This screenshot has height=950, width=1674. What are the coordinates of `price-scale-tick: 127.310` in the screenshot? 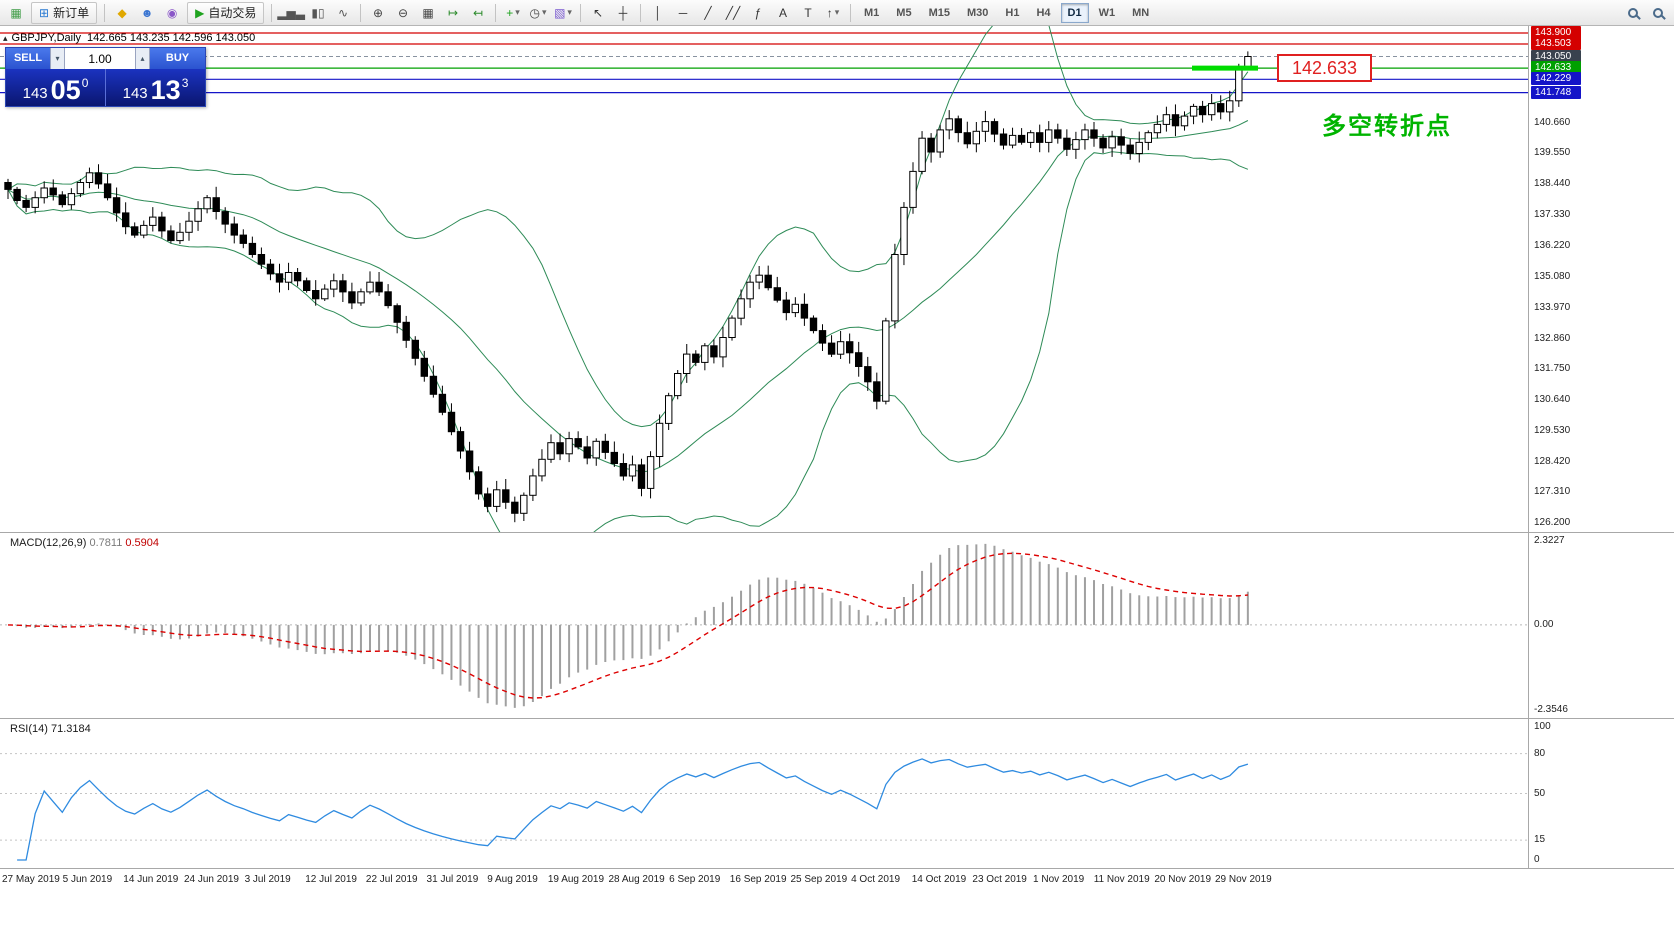 It's located at (1552, 492).